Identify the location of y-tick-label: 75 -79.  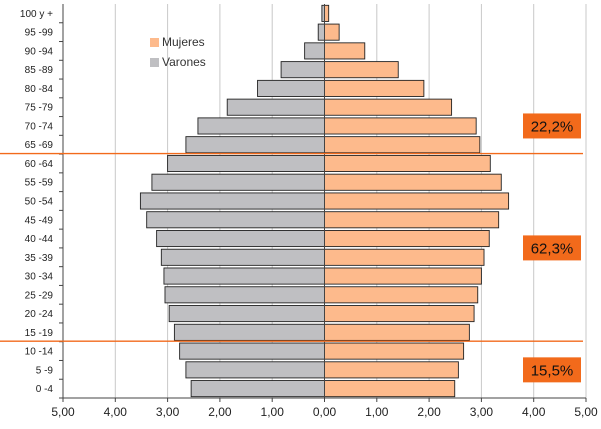
(39, 108).